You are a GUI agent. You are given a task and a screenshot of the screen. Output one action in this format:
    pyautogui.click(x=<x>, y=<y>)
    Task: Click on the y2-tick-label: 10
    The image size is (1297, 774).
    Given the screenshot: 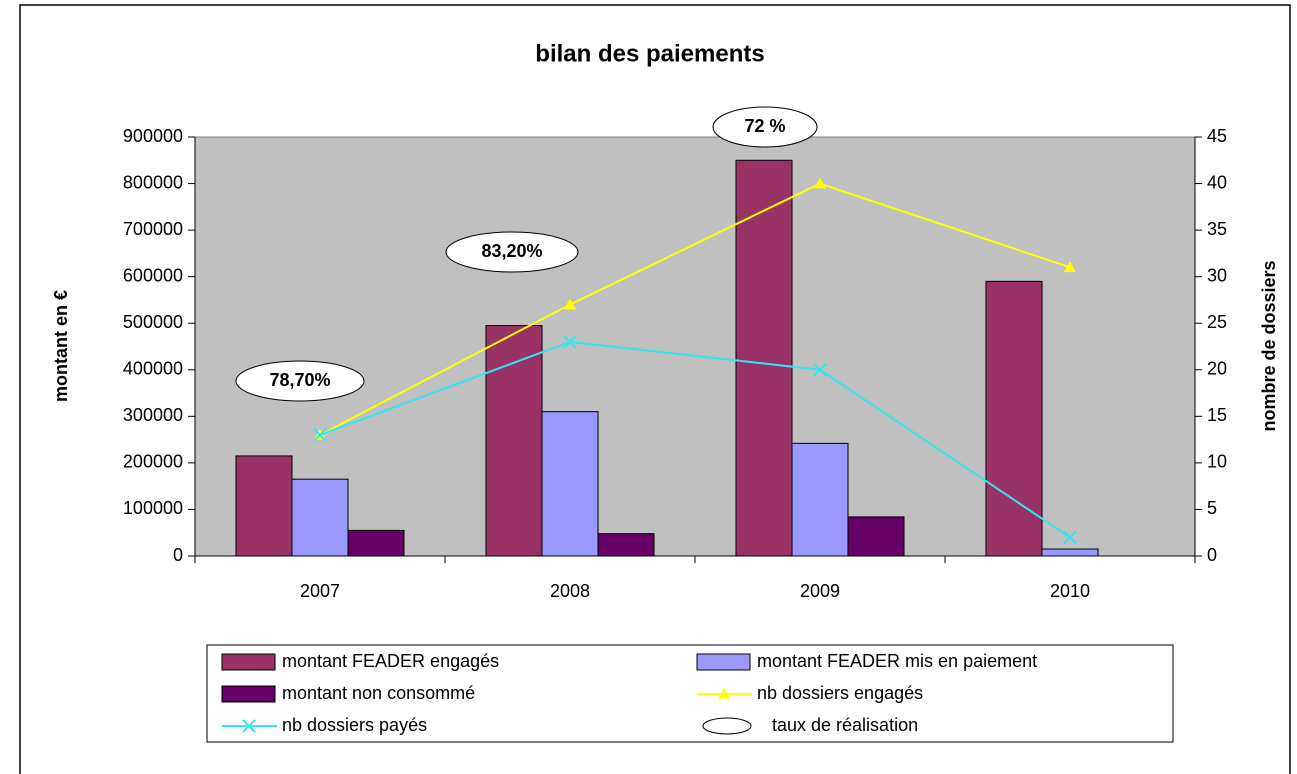 What is the action you would take?
    pyautogui.click(x=1217, y=462)
    